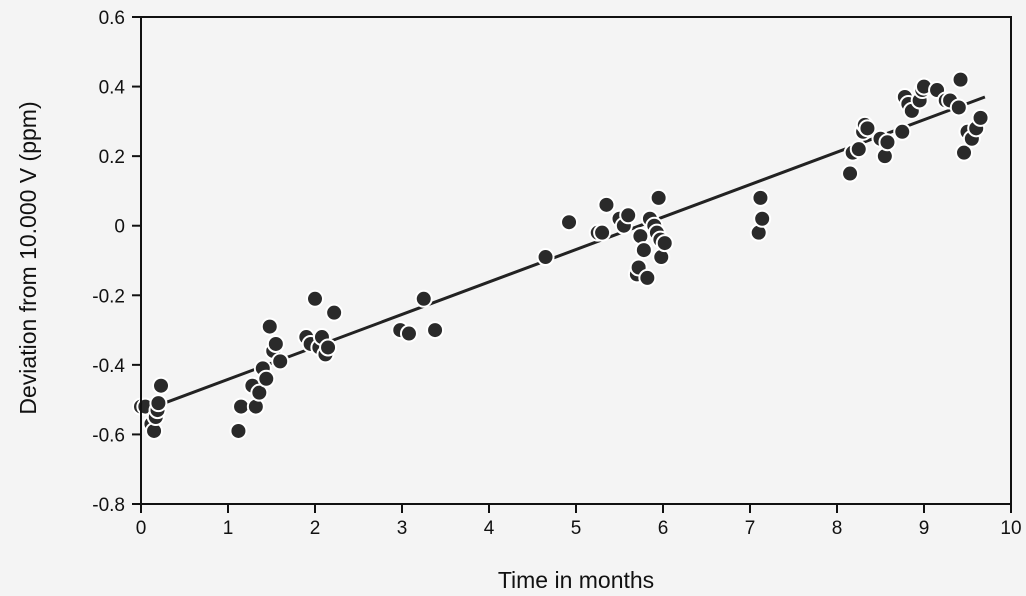 The height and width of the screenshot is (596, 1026). What do you see at coordinates (119, 227) in the screenshot?
I see `y-tick-label: 0` at bounding box center [119, 227].